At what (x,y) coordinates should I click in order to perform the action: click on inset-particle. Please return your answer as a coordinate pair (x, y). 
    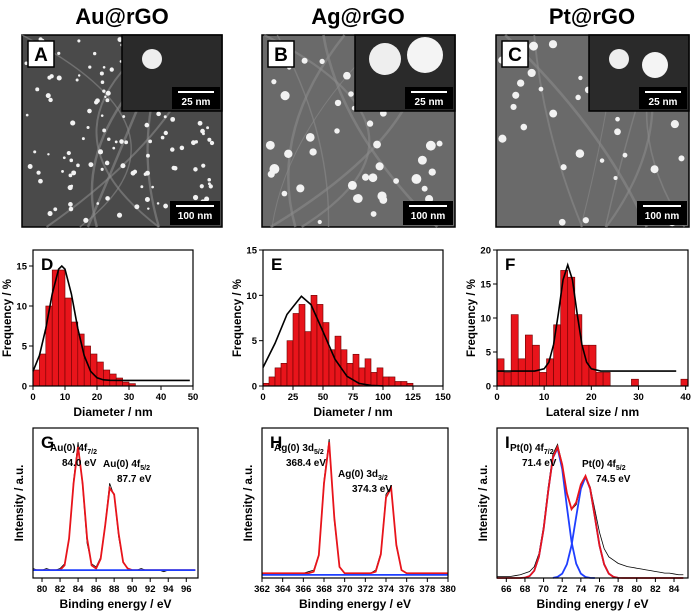
    Looking at the image, I should click on (619, 59).